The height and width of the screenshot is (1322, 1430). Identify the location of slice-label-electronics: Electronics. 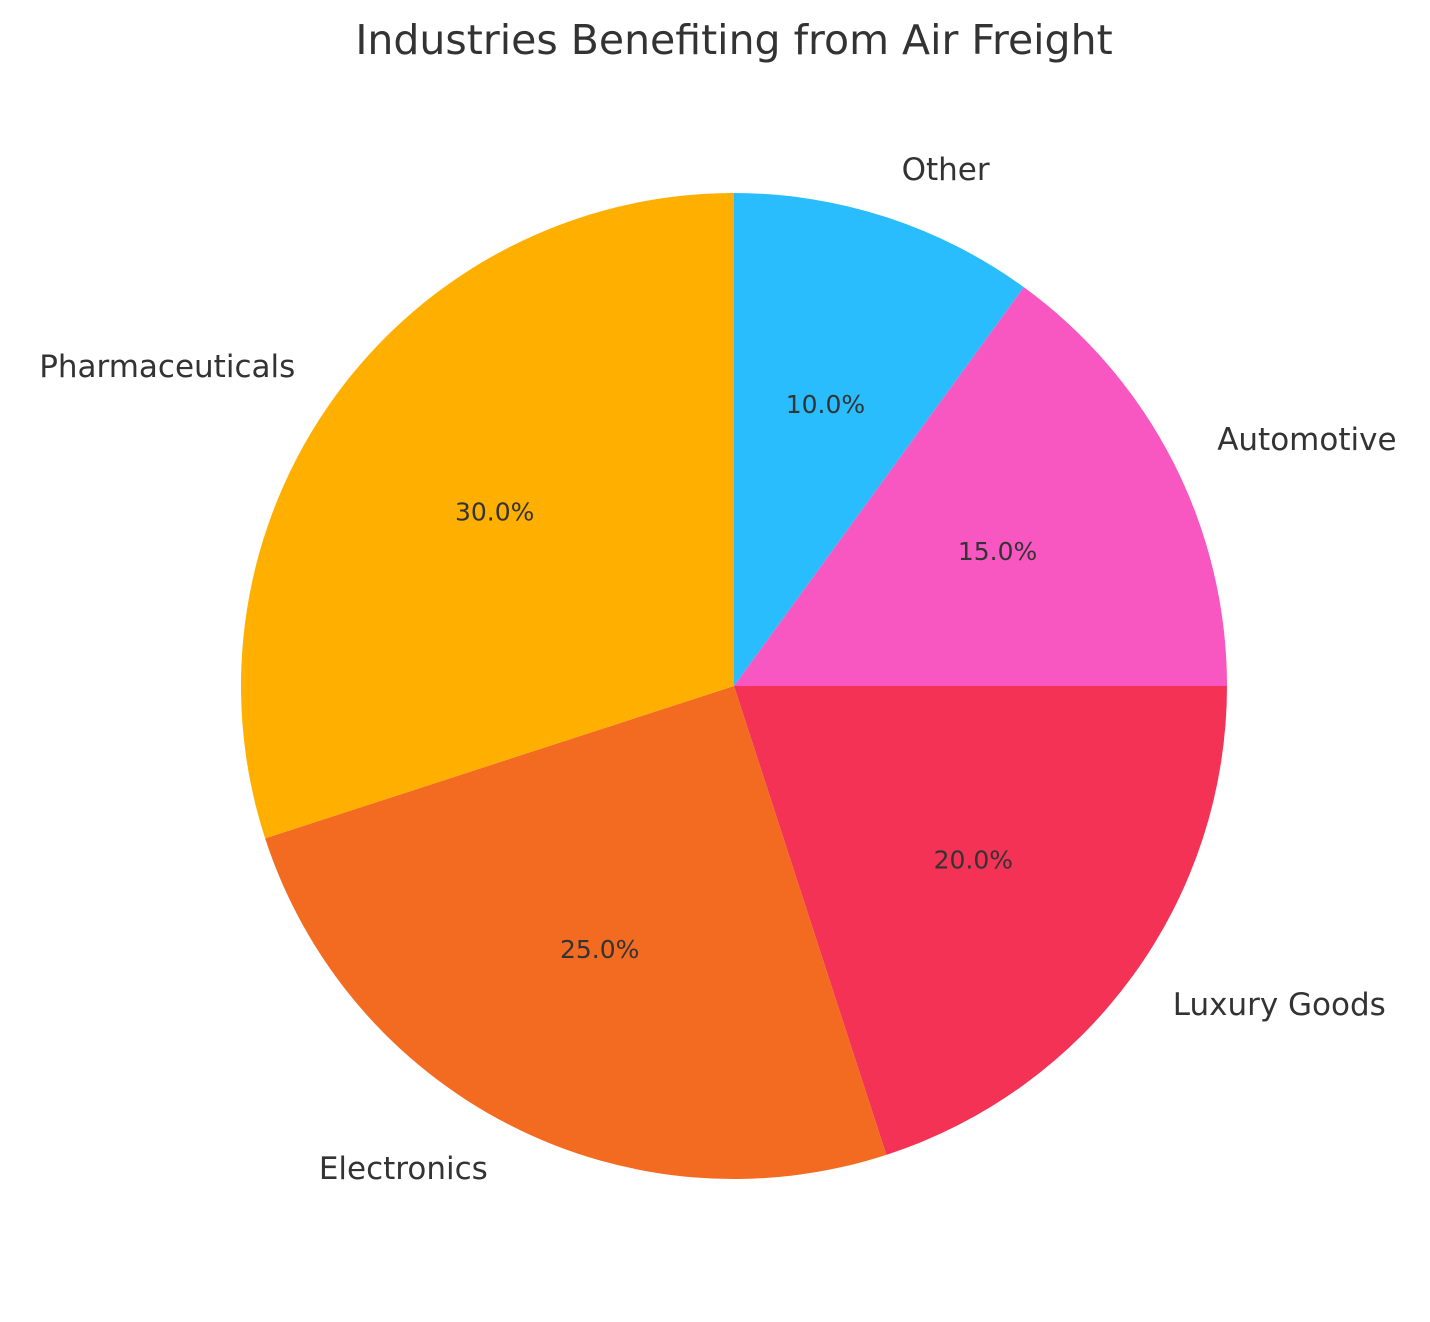
(403, 1169).